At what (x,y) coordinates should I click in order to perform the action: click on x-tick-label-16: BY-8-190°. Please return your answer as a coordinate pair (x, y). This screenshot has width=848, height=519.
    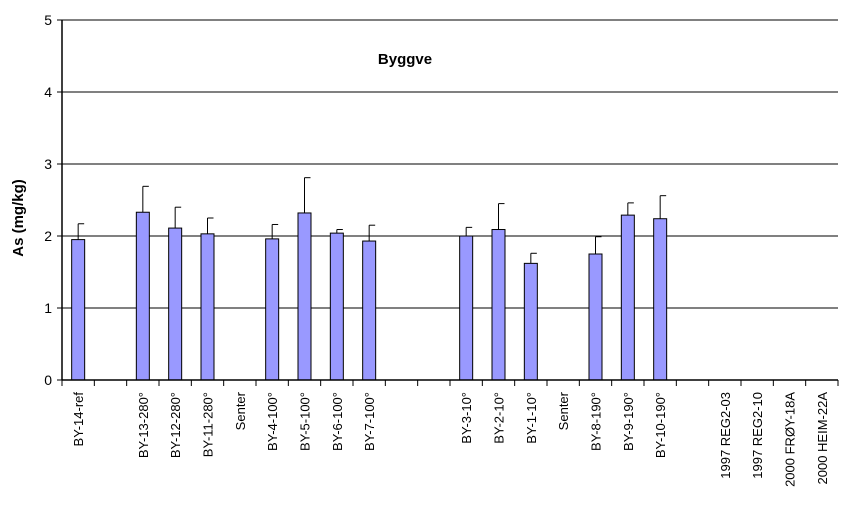
    Looking at the image, I should click on (596, 421).